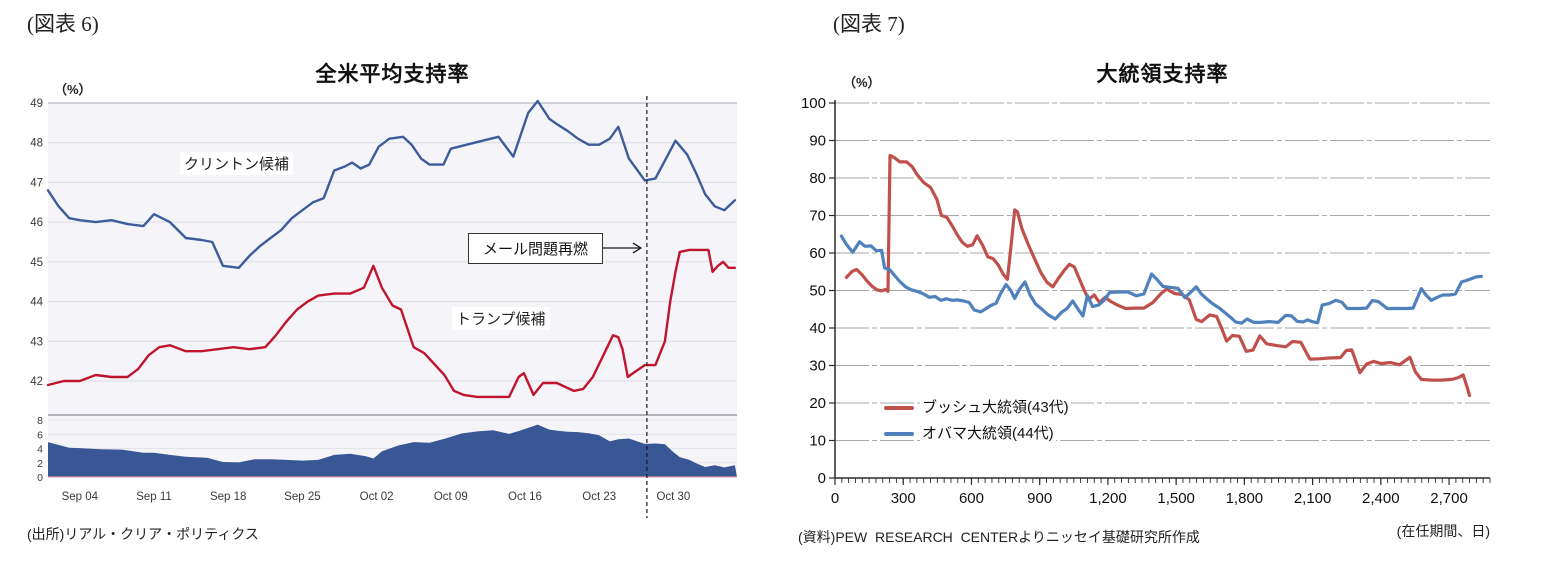 Image resolution: width=1545 pixels, height=562 pixels. What do you see at coordinates (36, 144) in the screenshot?
I see `svg-text: 48` at bounding box center [36, 144].